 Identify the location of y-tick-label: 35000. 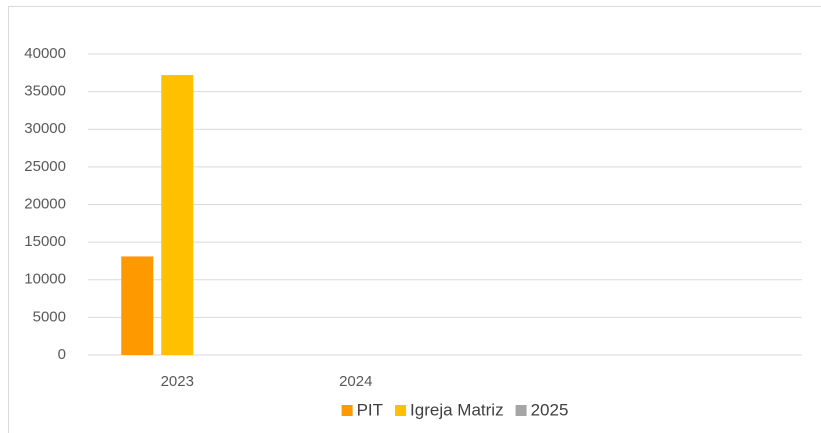
(45, 91).